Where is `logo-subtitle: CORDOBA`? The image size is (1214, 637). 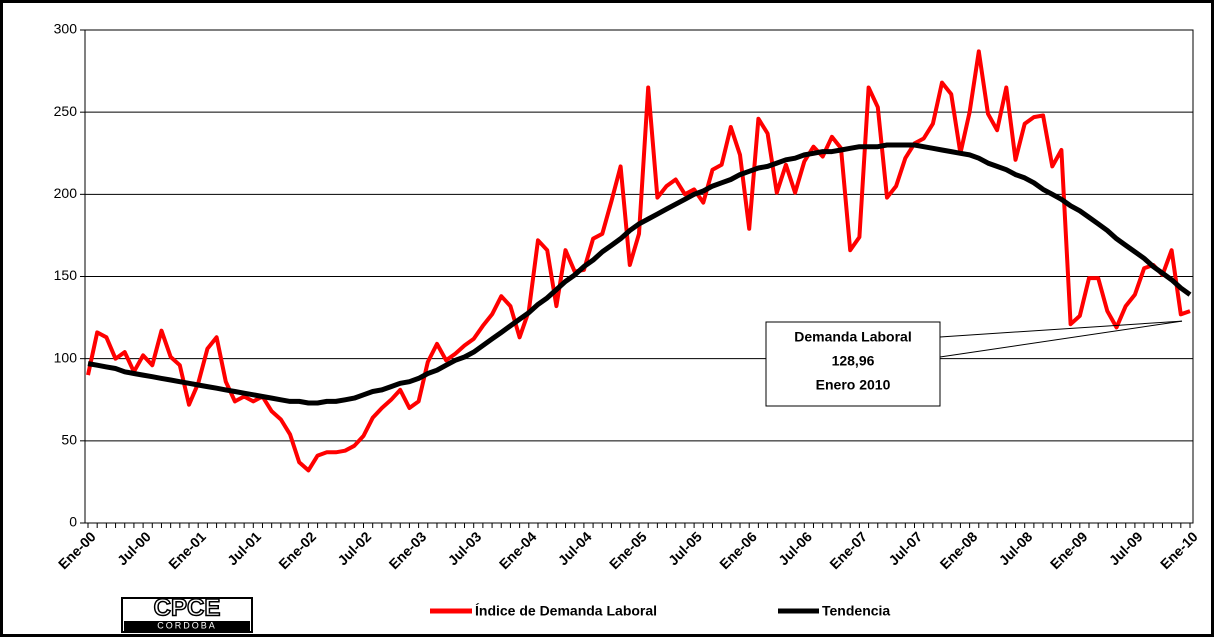 logo-subtitle: CORDOBA is located at coordinates (187, 625).